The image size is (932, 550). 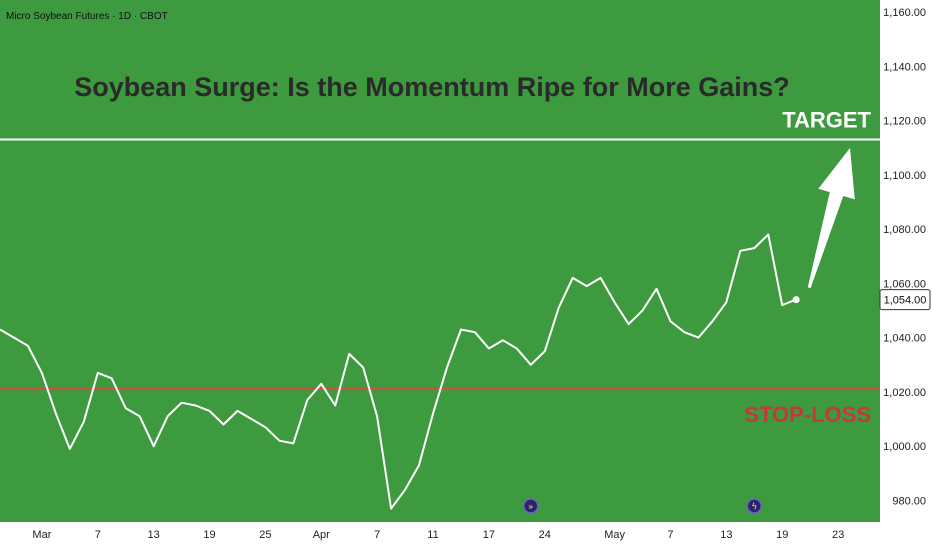 What do you see at coordinates (41, 535) in the screenshot?
I see `x-tick-label: Mar` at bounding box center [41, 535].